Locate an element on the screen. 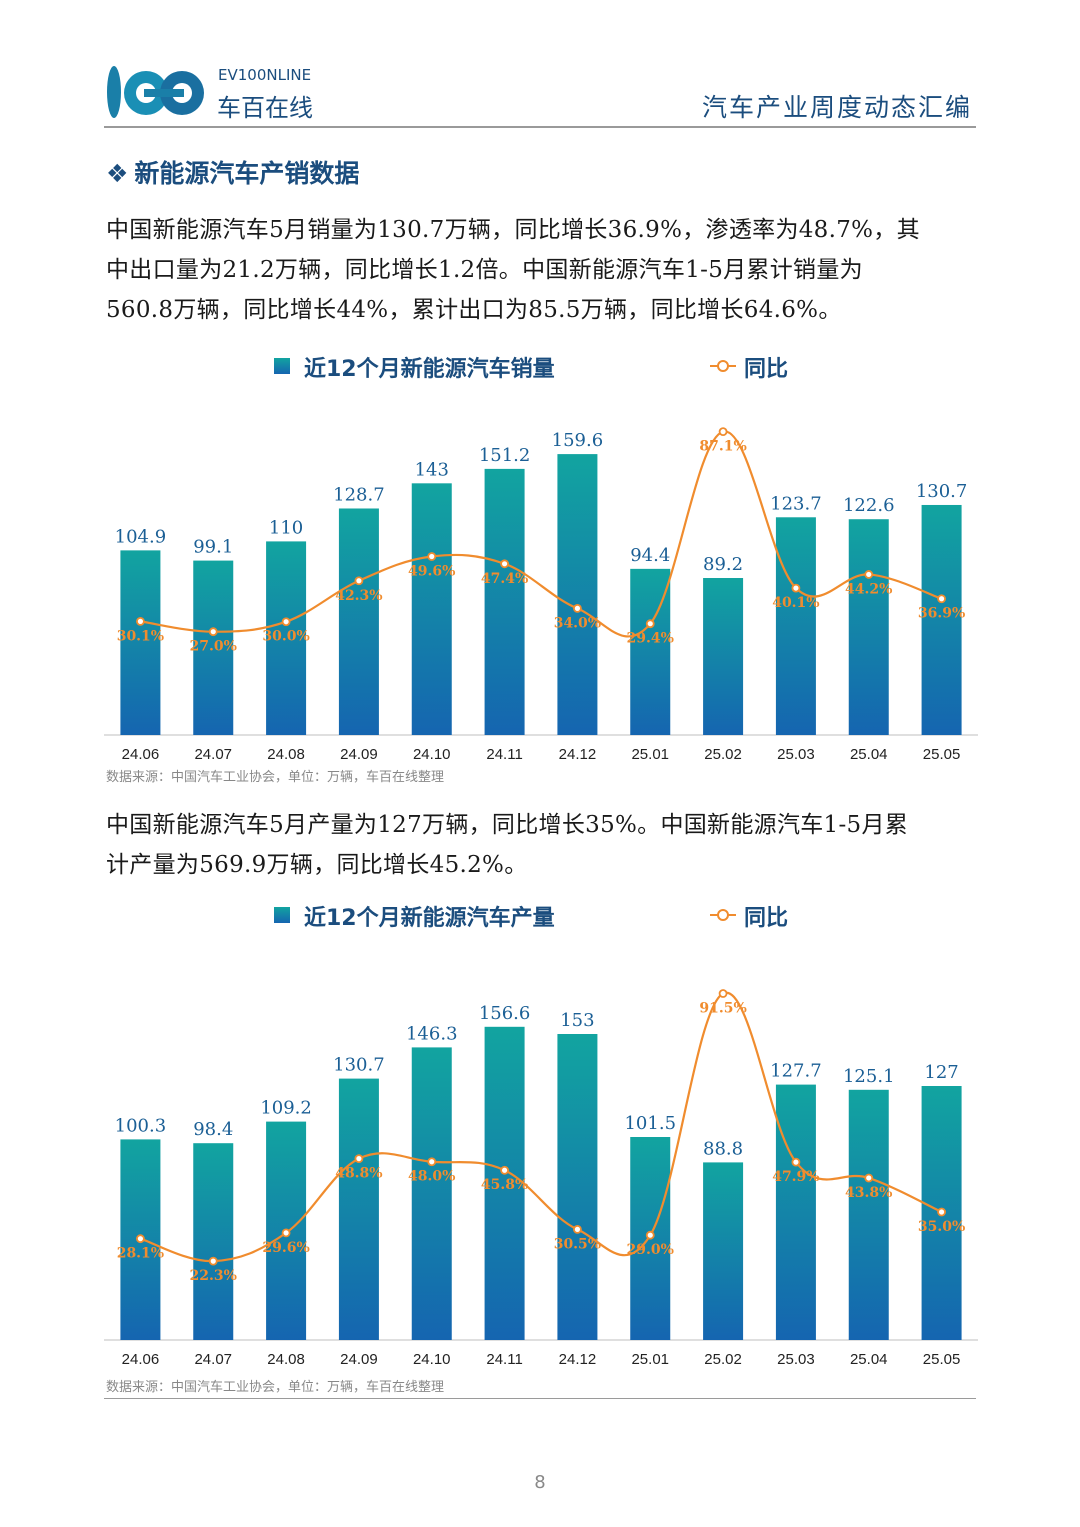 The image size is (1080, 1527). yoy-value-label: 30.1% is located at coordinates (140, 636).